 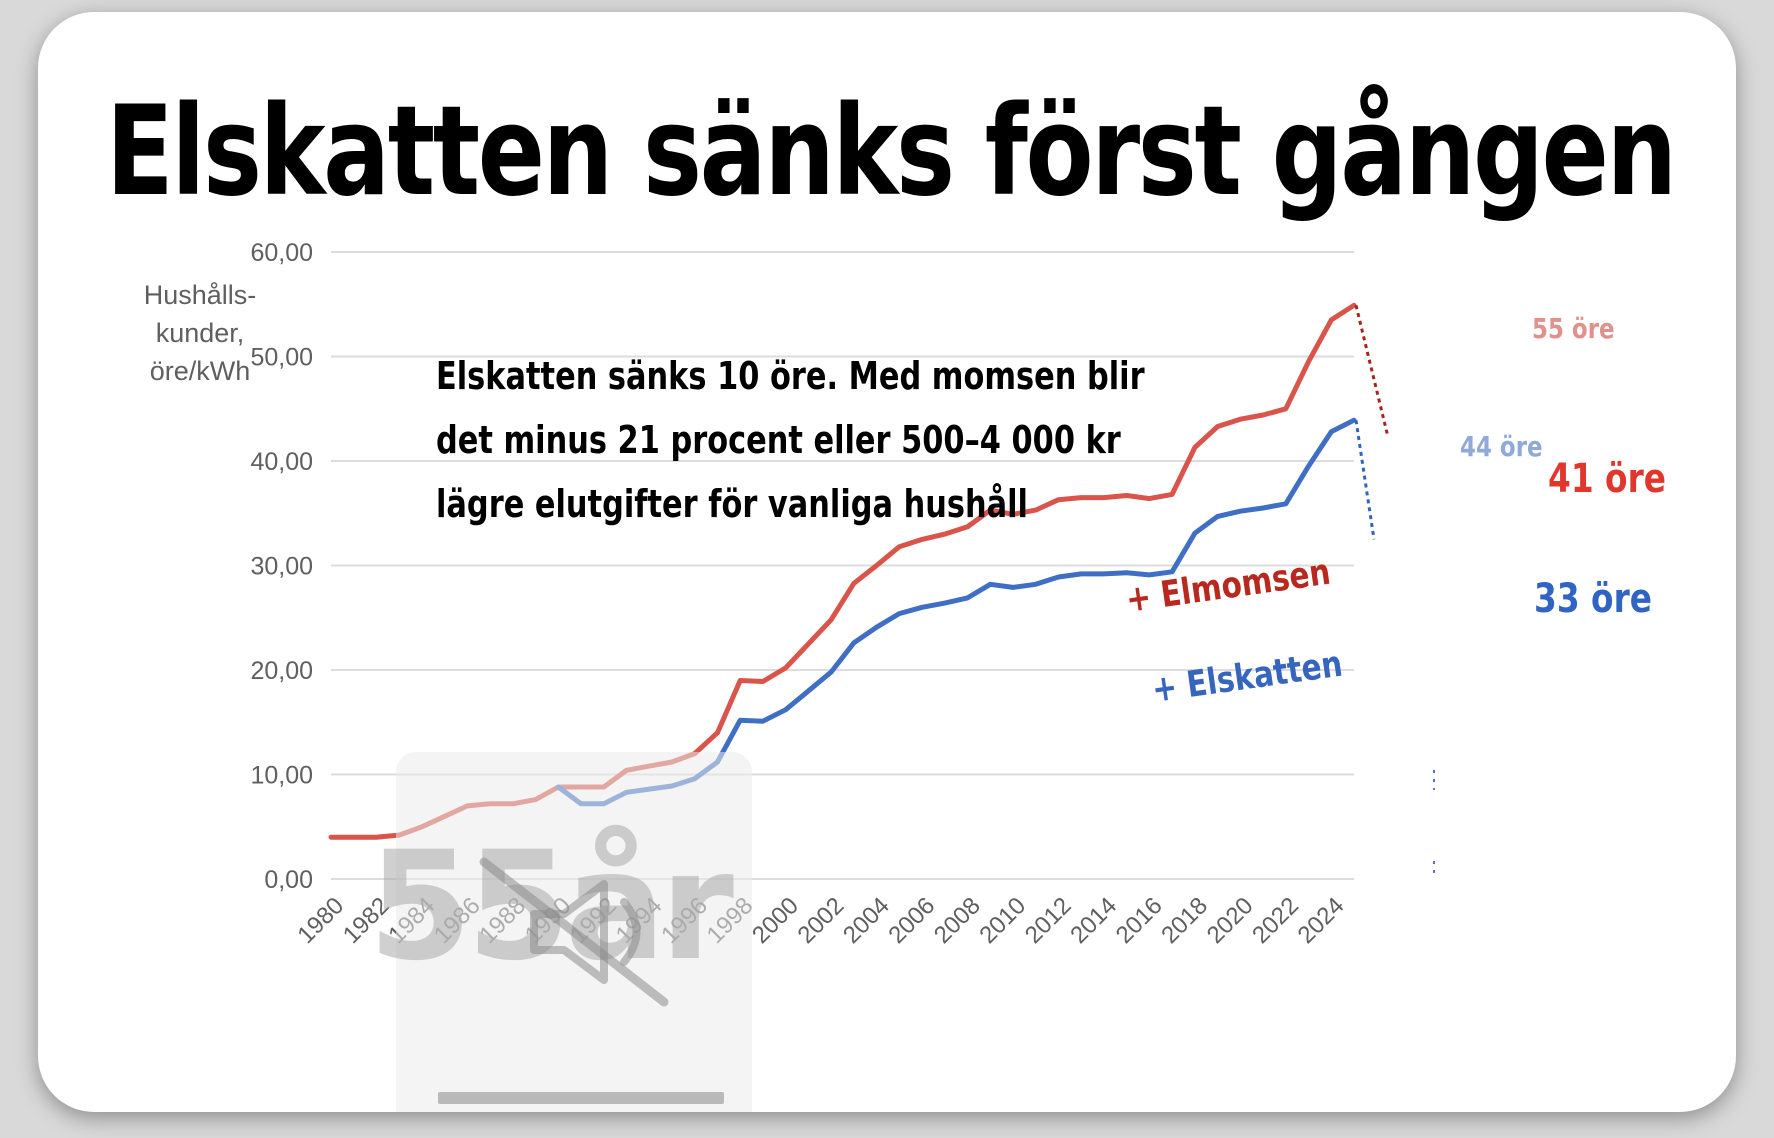 What do you see at coordinates (281, 462) in the screenshot?
I see `y-tick-label: 40,00` at bounding box center [281, 462].